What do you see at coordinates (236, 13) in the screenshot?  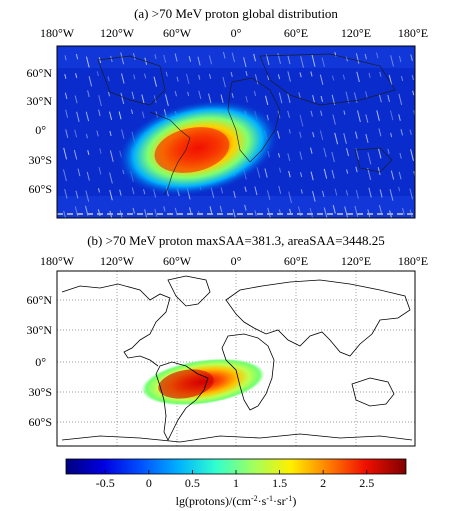 I see `panel-a-title: (a) >70 MeV proton global distribution` at bounding box center [236, 13].